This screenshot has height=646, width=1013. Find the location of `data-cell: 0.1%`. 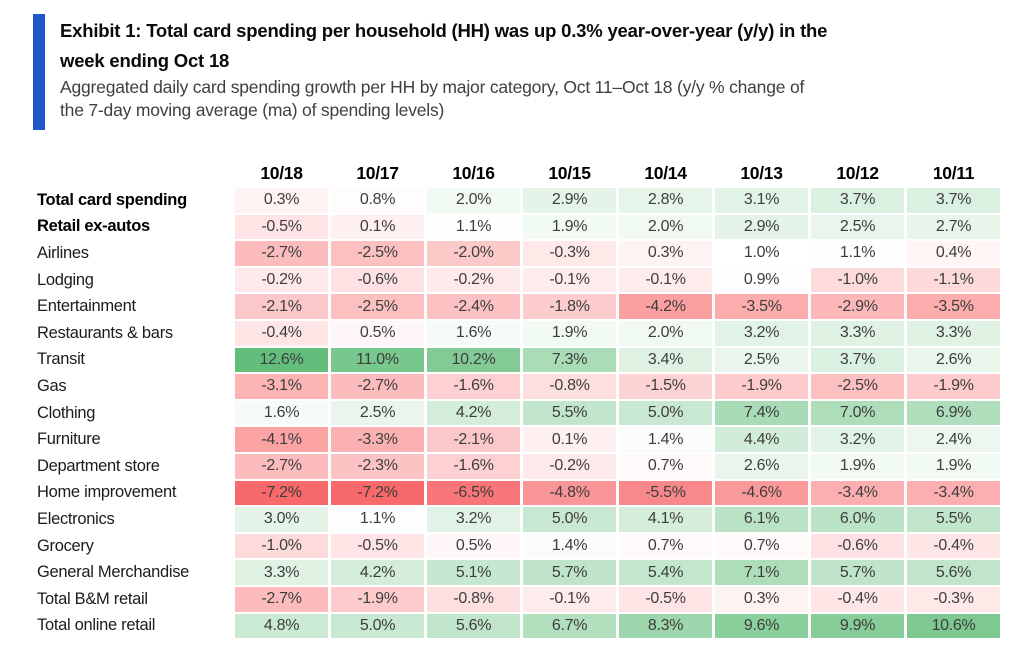

data-cell: 0.1% is located at coordinates (569, 439).